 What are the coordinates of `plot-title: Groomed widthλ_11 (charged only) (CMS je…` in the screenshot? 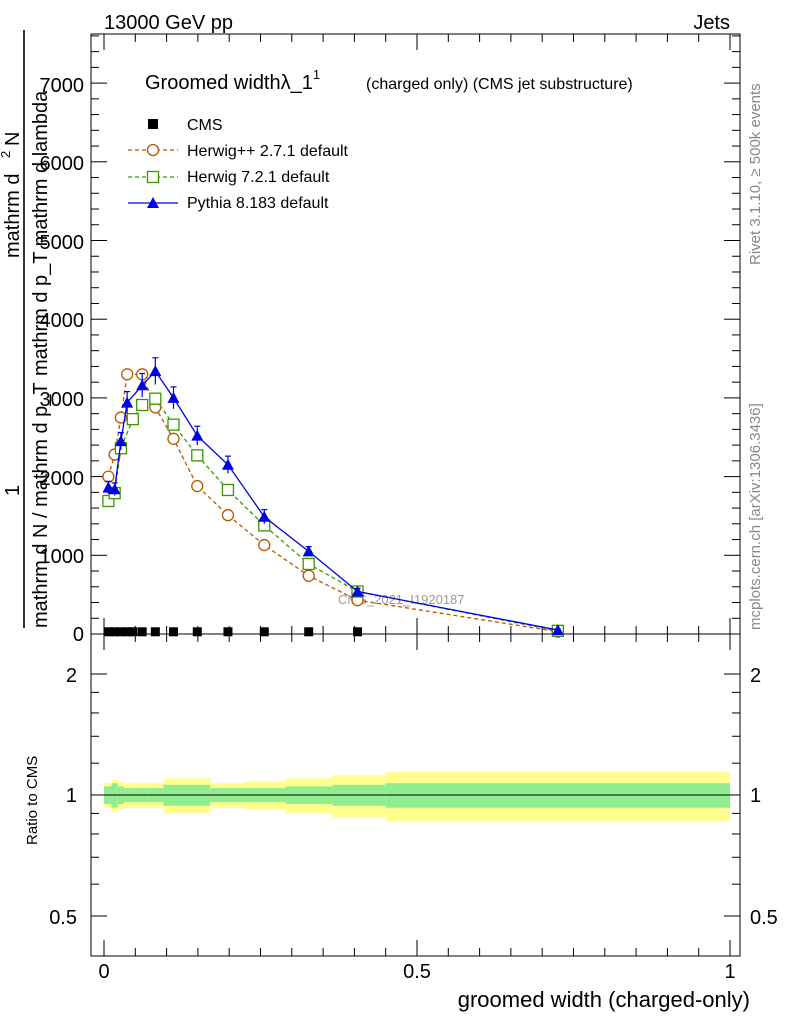 It's located at (389, 80).